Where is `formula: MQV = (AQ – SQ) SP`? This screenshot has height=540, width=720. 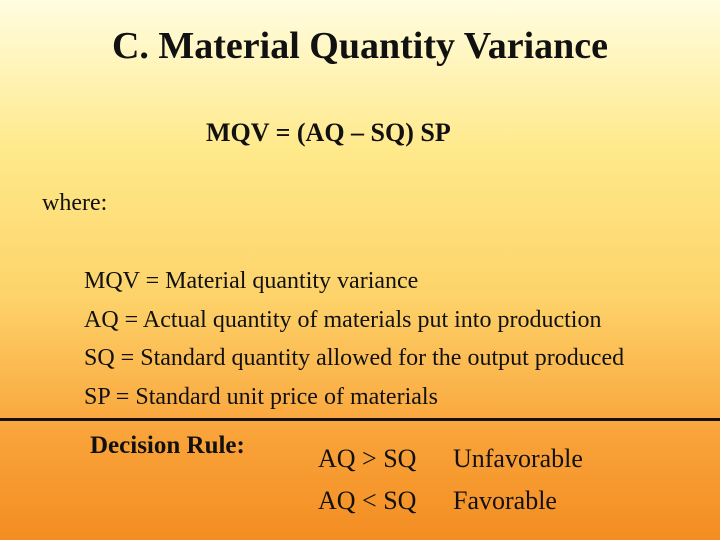 formula: MQV = (AQ – SQ) SP is located at coordinates (328, 132).